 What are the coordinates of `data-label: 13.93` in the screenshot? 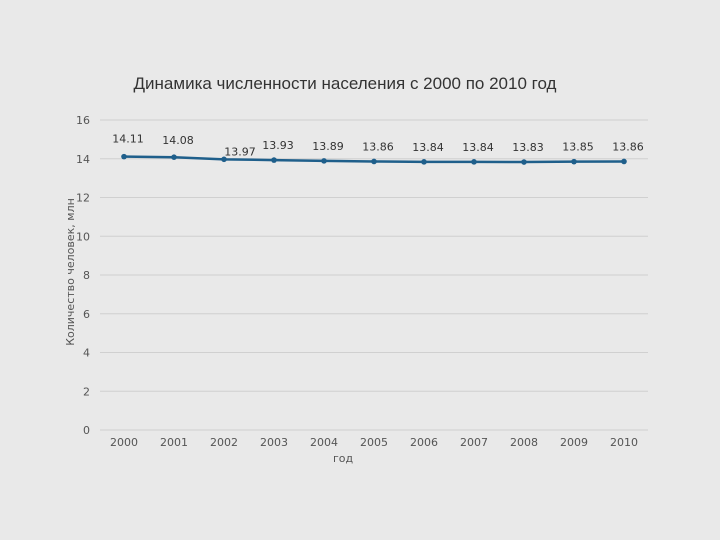 It's located at (278, 145).